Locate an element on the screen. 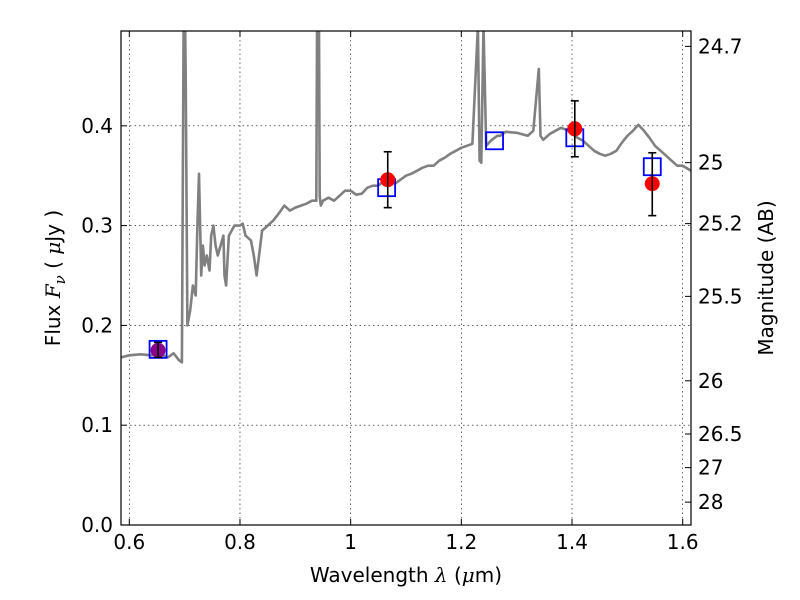  y2-tick-label: 26 is located at coordinates (710, 381).